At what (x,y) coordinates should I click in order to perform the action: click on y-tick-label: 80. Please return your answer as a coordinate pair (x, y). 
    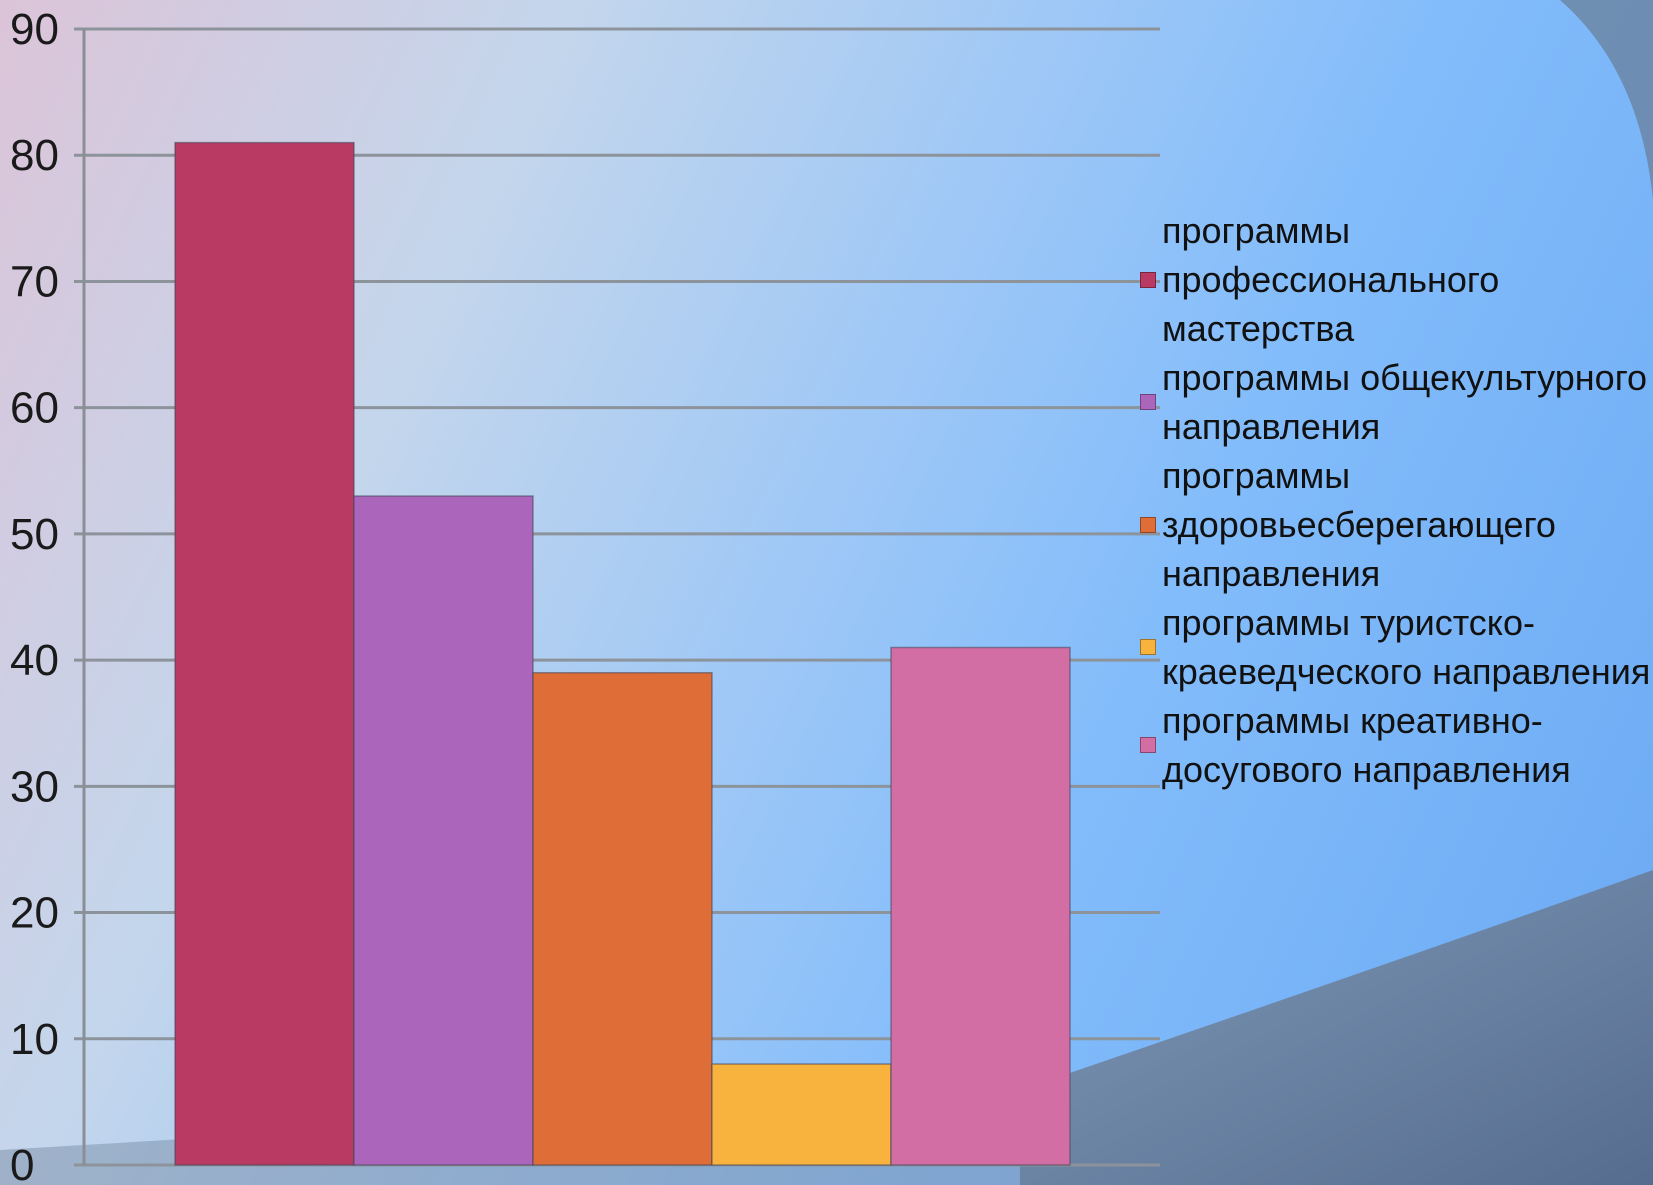
    Looking at the image, I should click on (34, 155).